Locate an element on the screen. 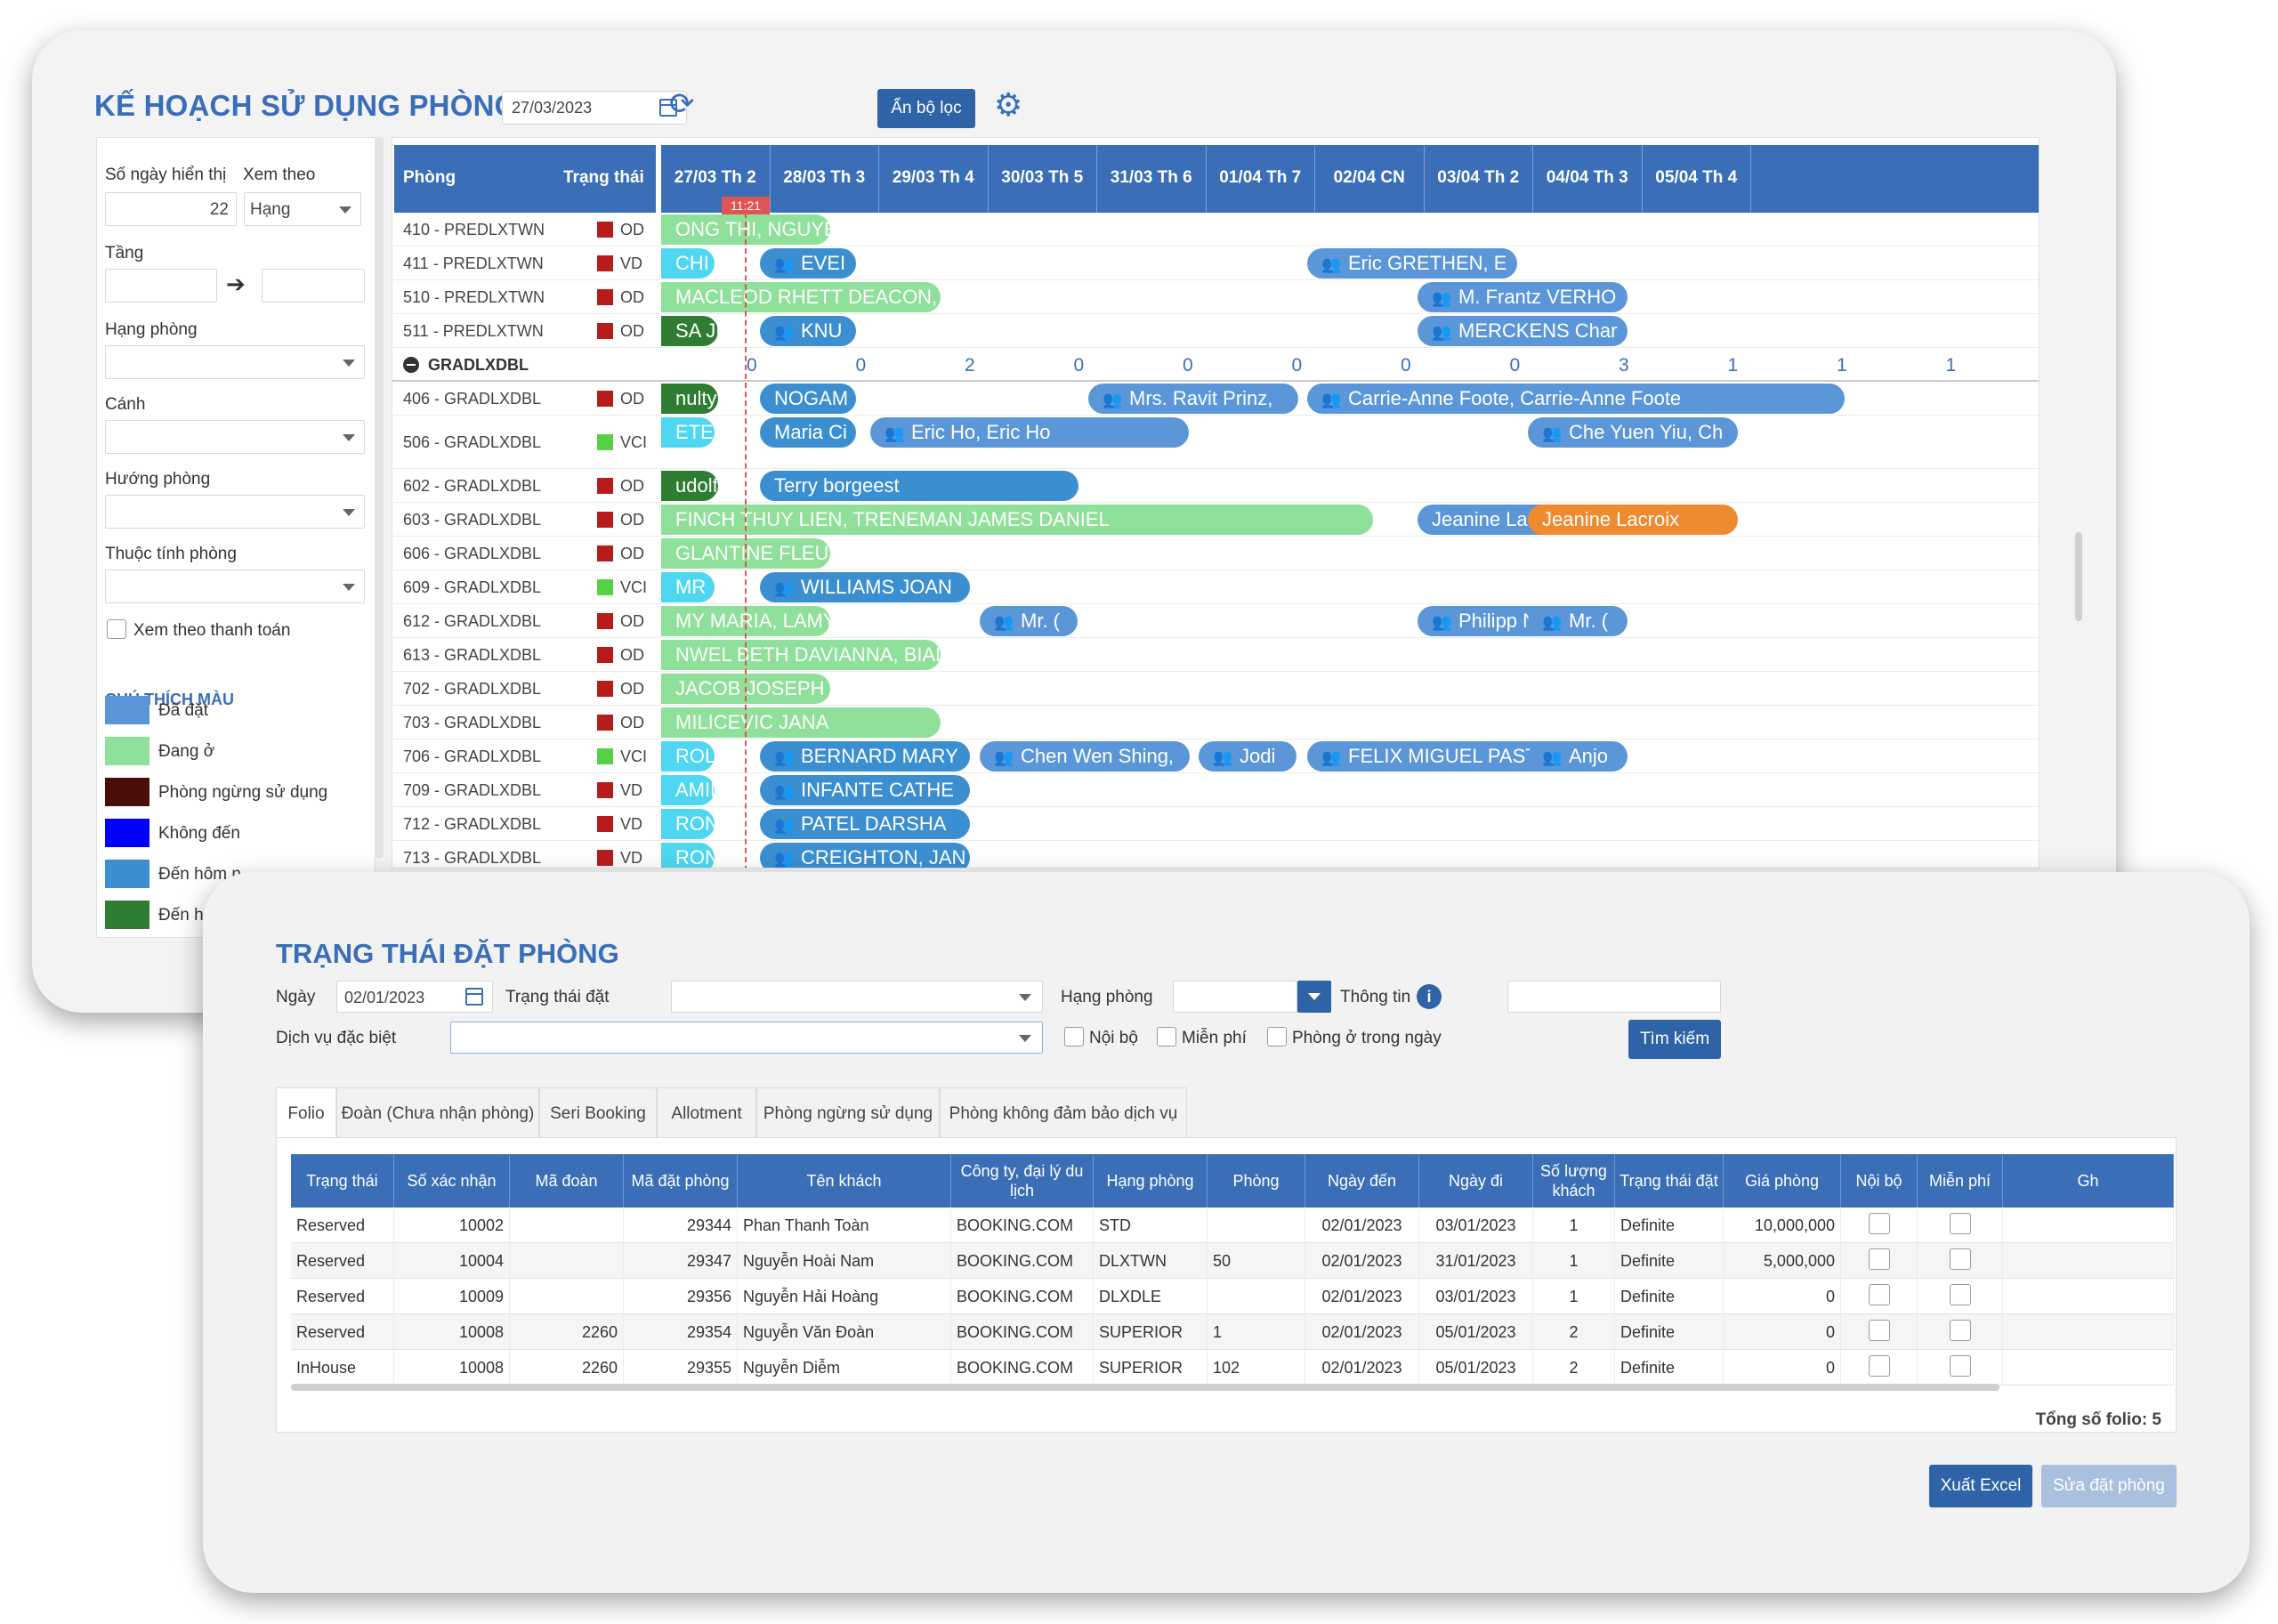 The height and width of the screenshot is (1624, 2278). booking-bar: 👥 WILLIAMS JOAN is located at coordinates (865, 587).